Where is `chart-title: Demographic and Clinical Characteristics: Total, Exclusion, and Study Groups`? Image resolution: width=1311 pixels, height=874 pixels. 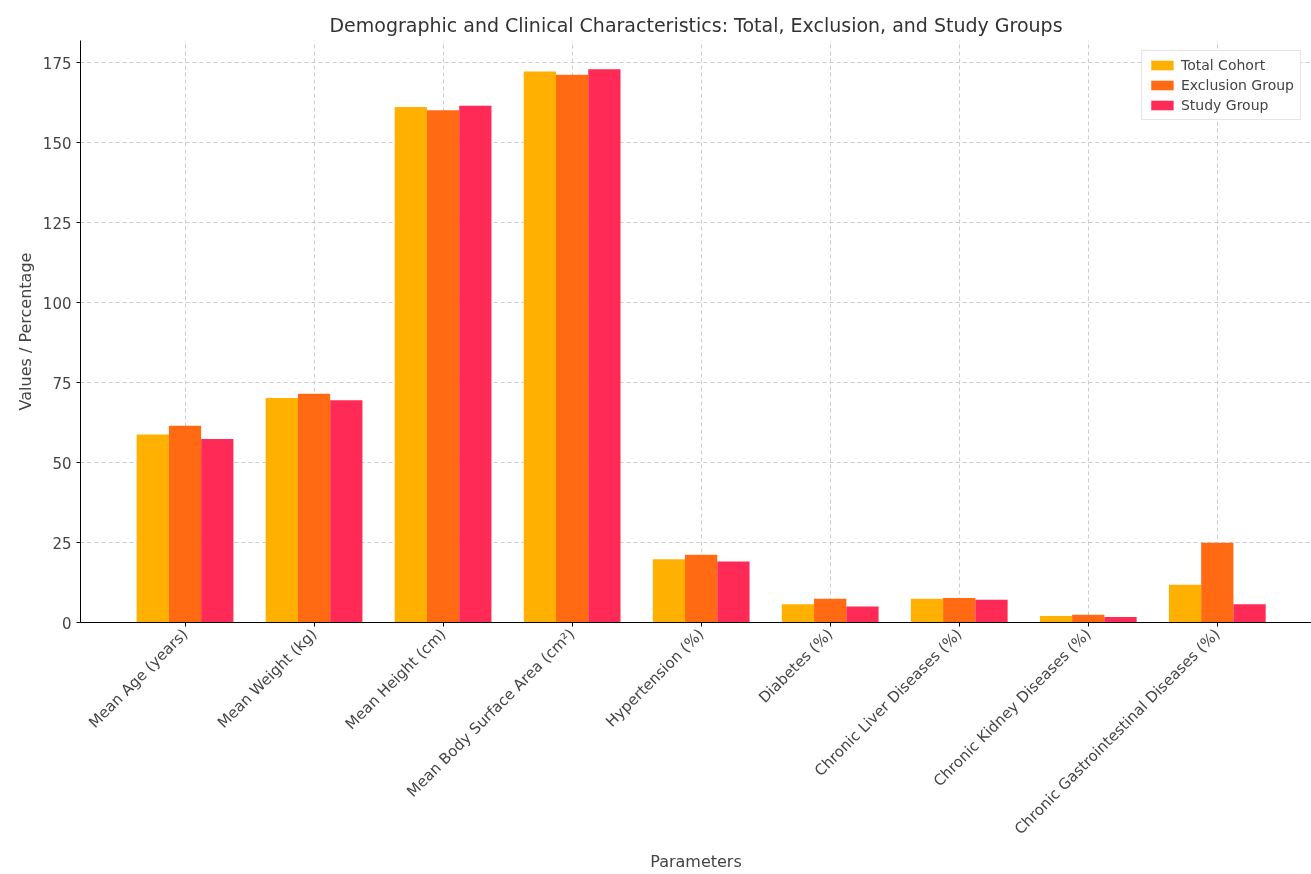
chart-title: Demographic and Clinical Characteristics: Total, Exclusion, and Study Groups is located at coordinates (696, 24).